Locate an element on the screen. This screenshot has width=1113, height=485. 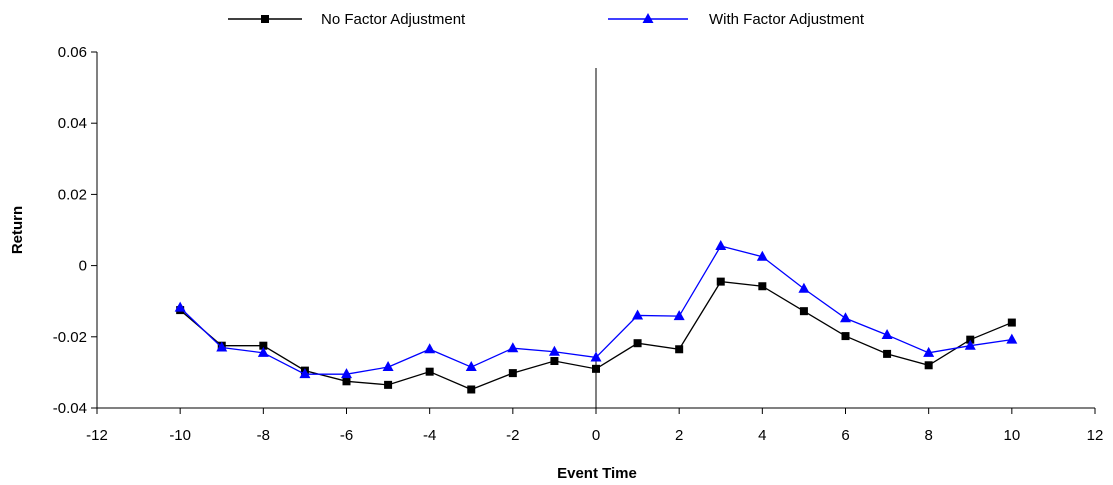
x-tick-label: 12 is located at coordinates (1095, 435).